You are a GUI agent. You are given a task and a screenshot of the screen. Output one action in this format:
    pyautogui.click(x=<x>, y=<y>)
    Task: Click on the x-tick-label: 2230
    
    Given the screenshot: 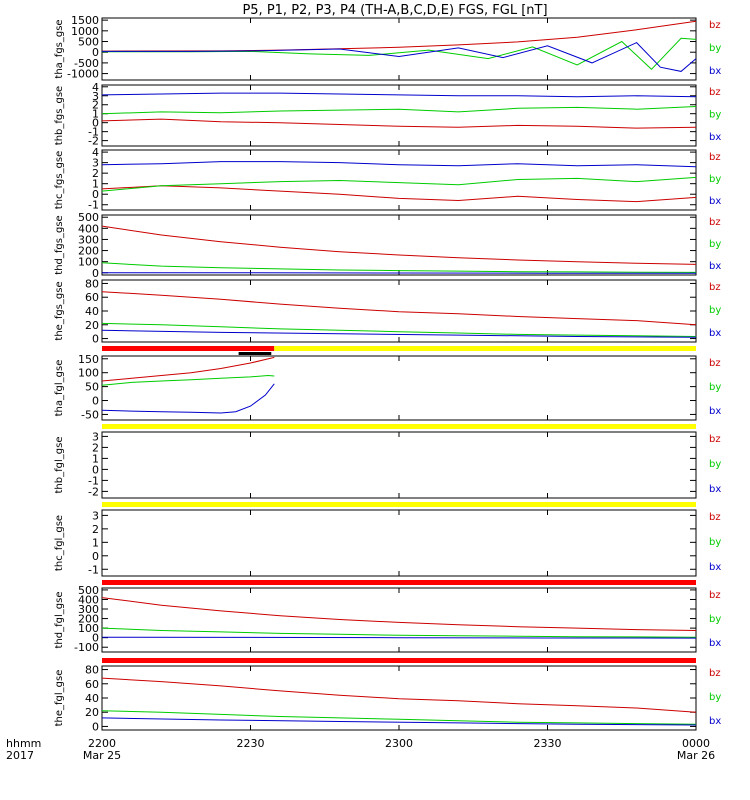 What is the action you would take?
    pyautogui.click(x=251, y=743)
    